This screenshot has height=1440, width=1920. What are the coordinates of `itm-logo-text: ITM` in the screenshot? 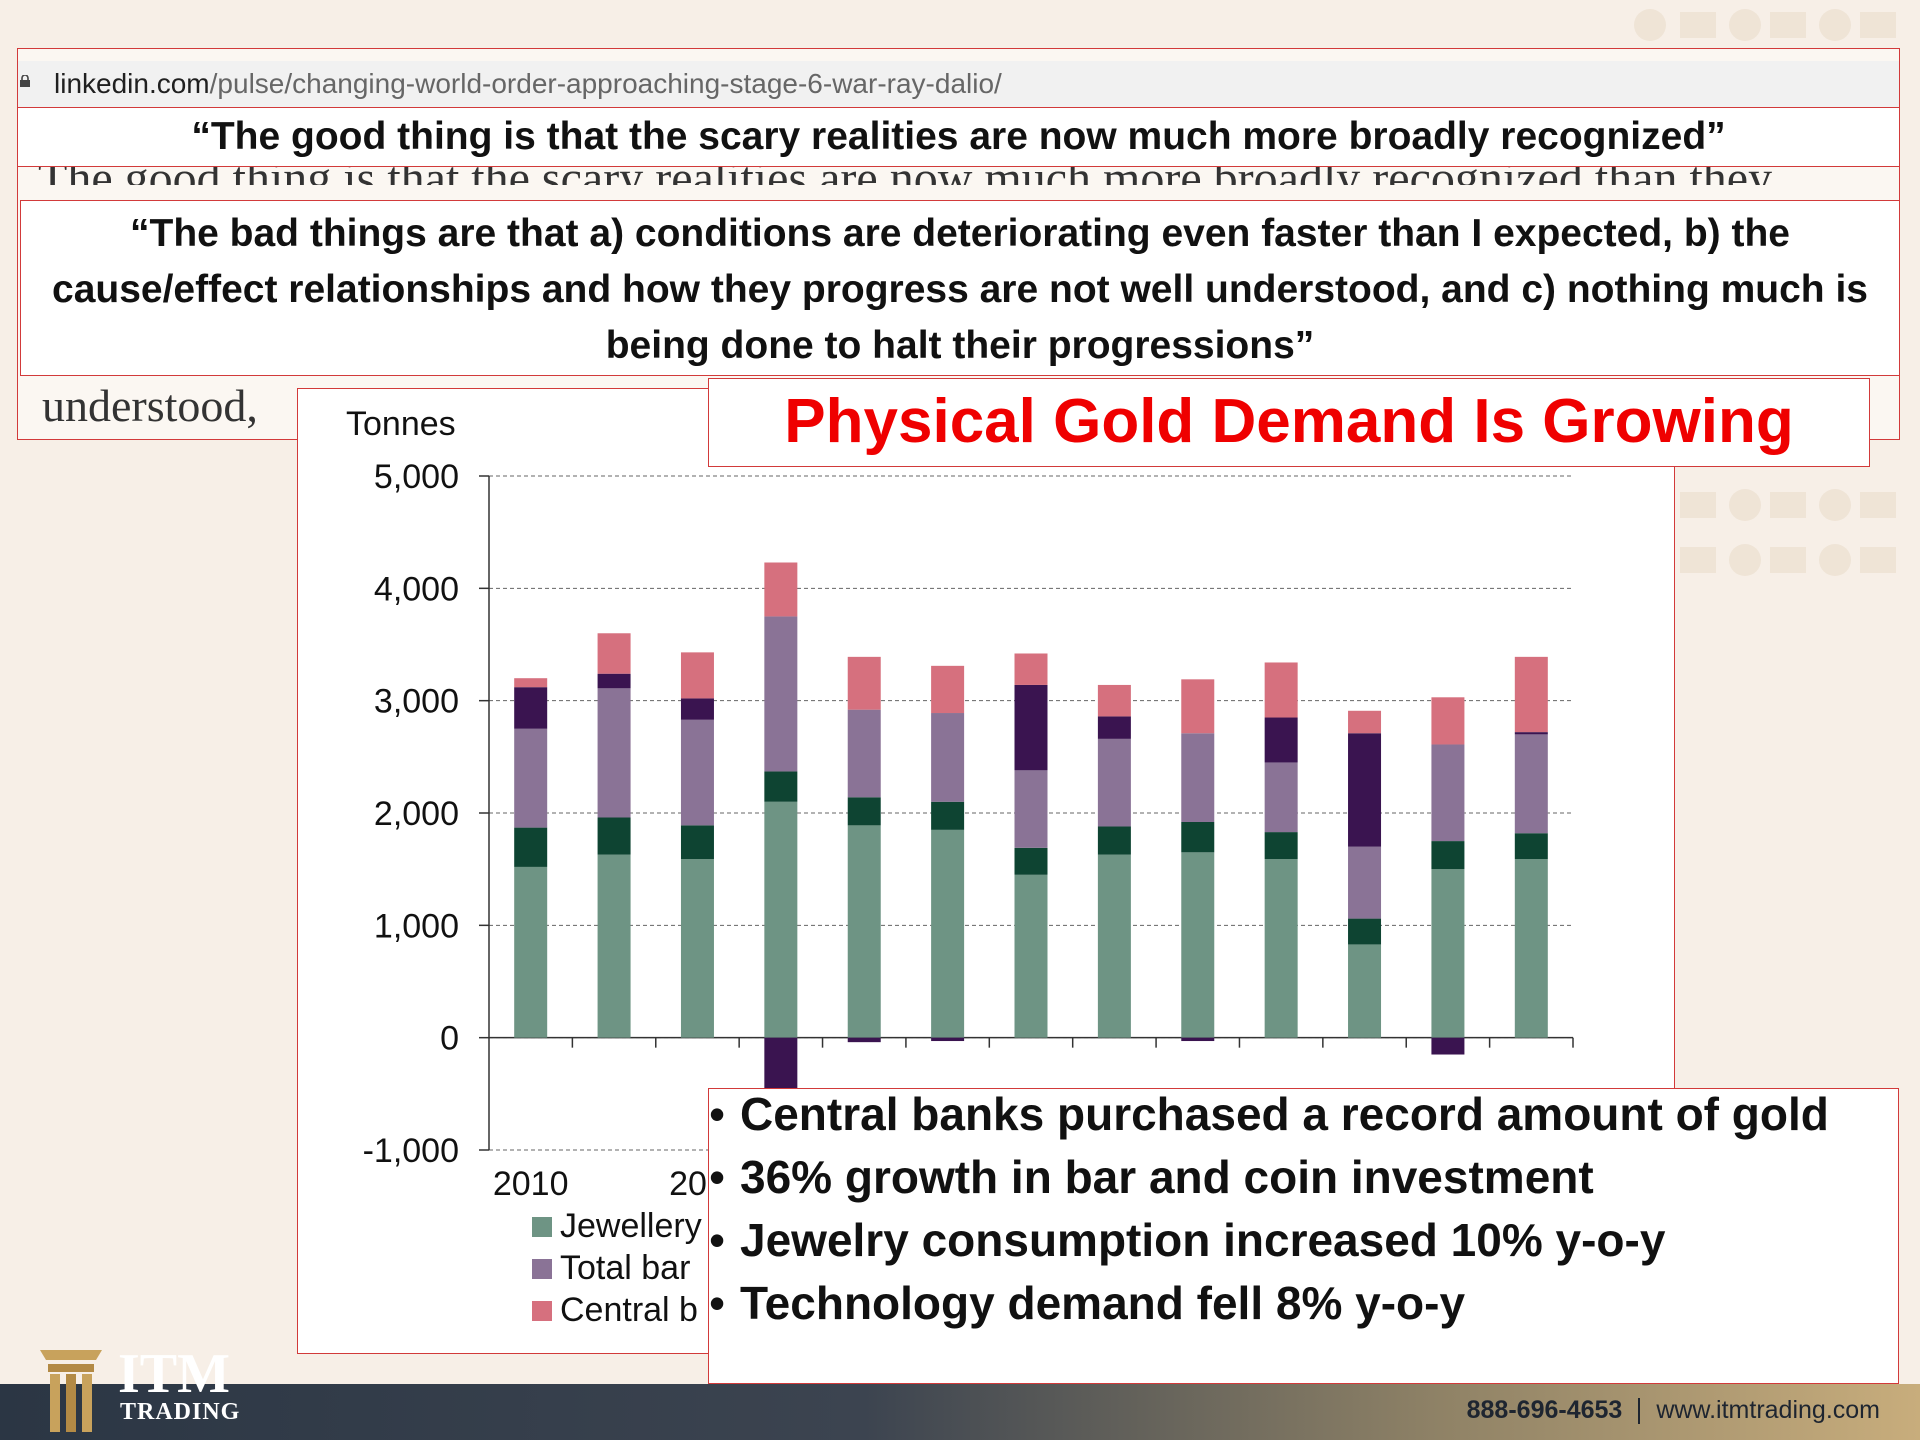 It's located at (174, 1374).